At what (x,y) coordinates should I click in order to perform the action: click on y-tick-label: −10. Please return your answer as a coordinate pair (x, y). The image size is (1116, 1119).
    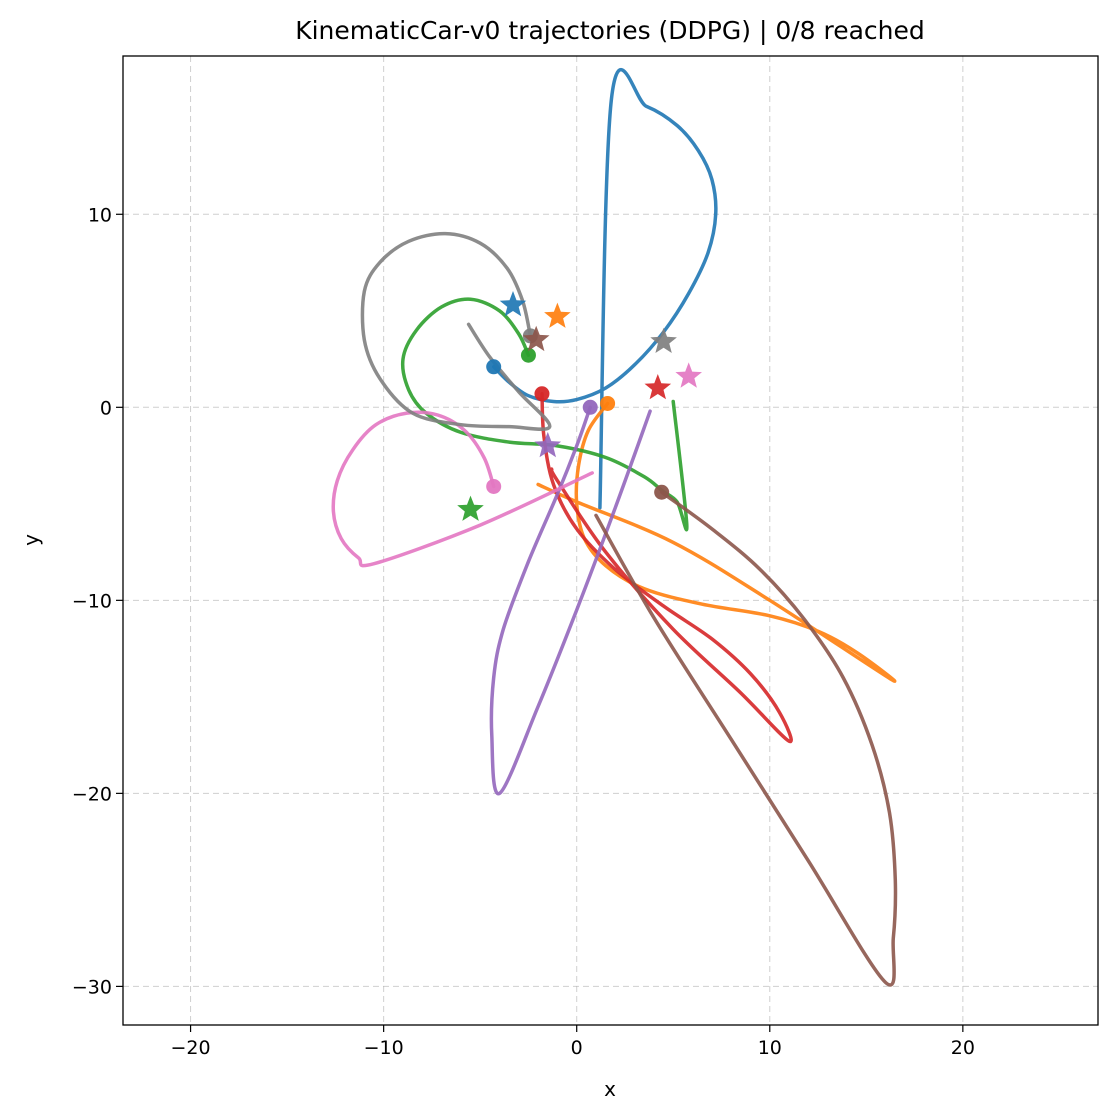
    Looking at the image, I should click on (92, 601).